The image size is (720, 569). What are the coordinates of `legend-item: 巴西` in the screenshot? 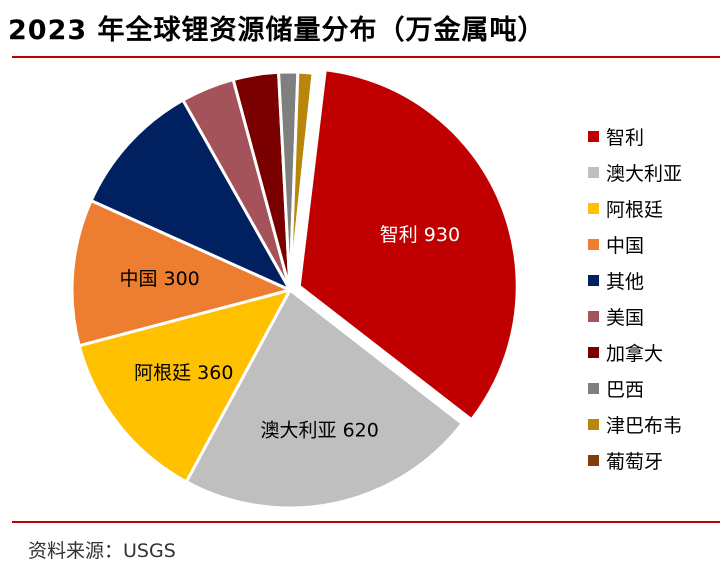 It's located at (635, 388).